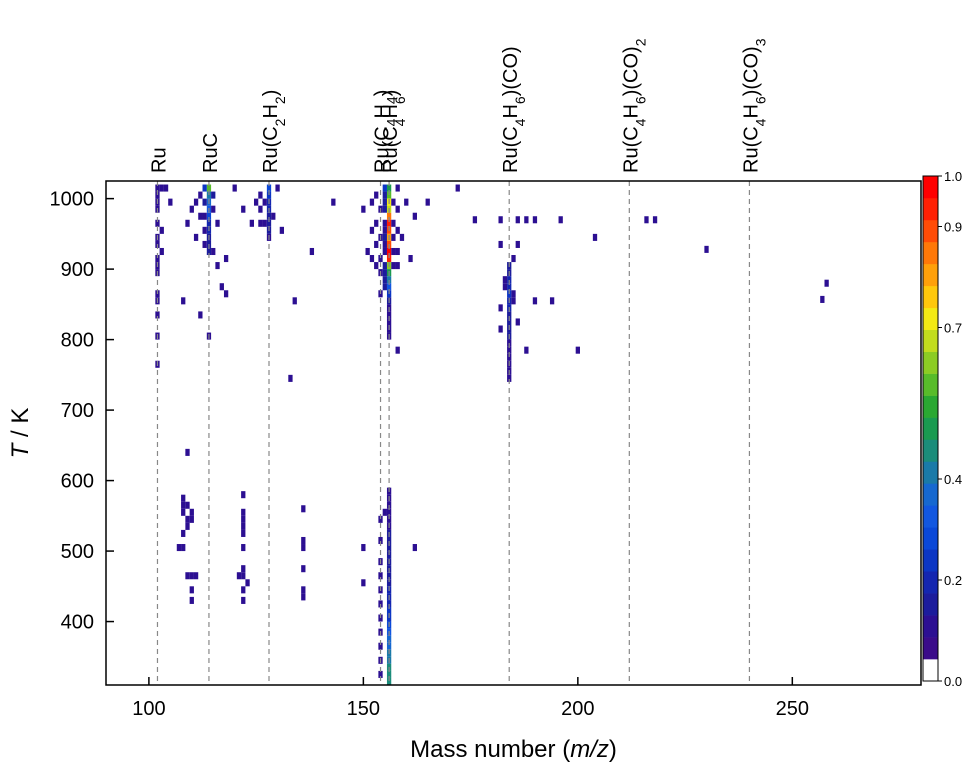 The width and height of the screenshot is (980, 769). I want to click on colorbar-frame, so click(930, 428).